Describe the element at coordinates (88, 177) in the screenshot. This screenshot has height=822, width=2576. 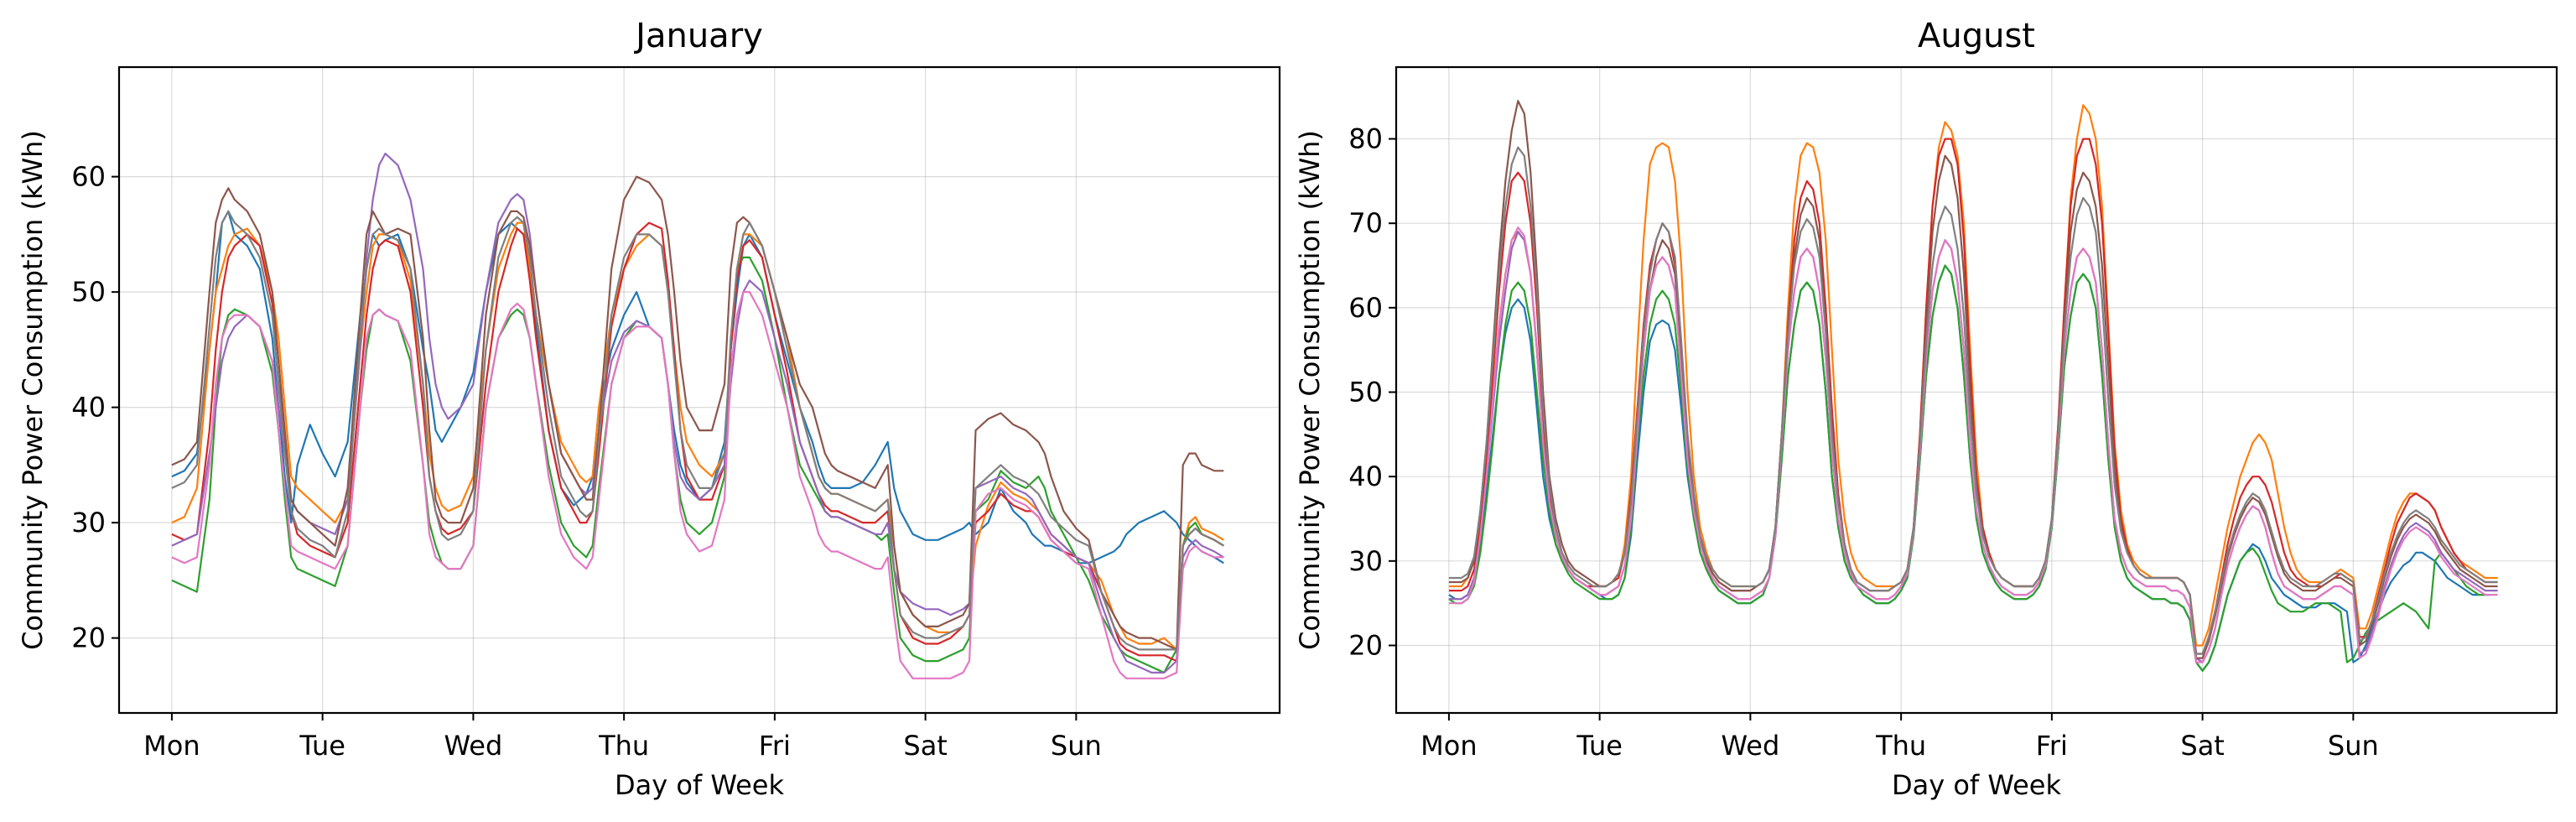
I see `january-y-tick-label: 60` at that location.